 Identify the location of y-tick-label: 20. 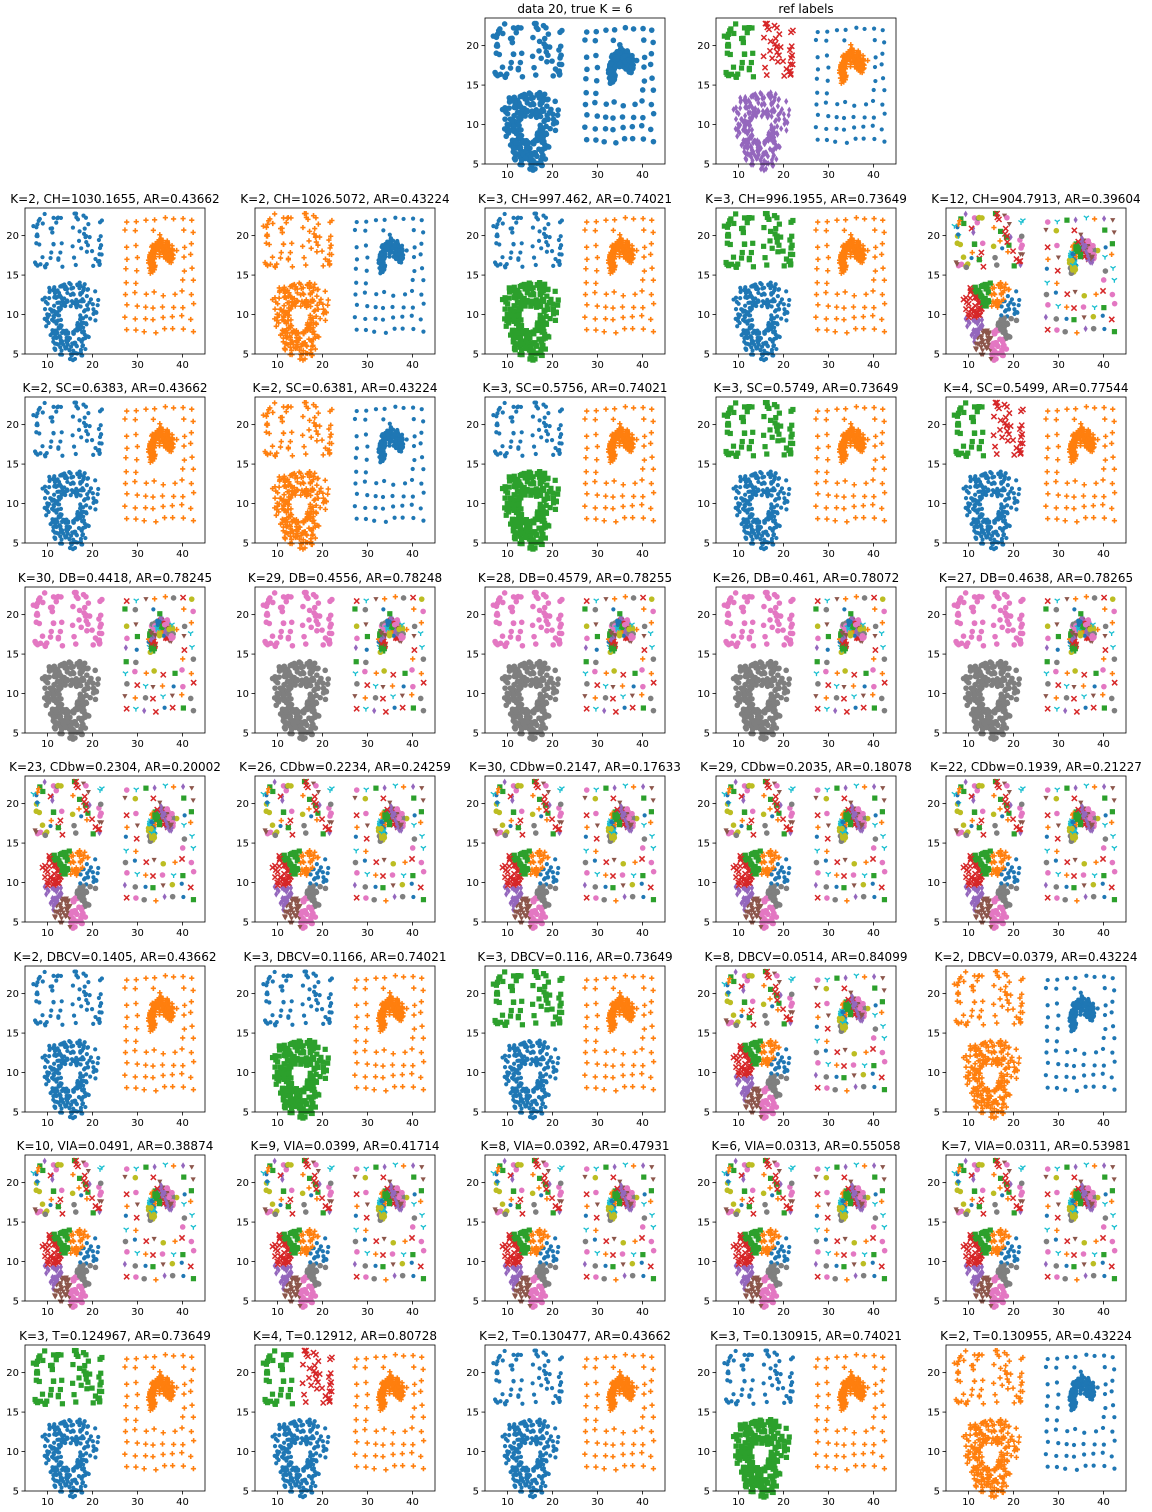
(12, 236).